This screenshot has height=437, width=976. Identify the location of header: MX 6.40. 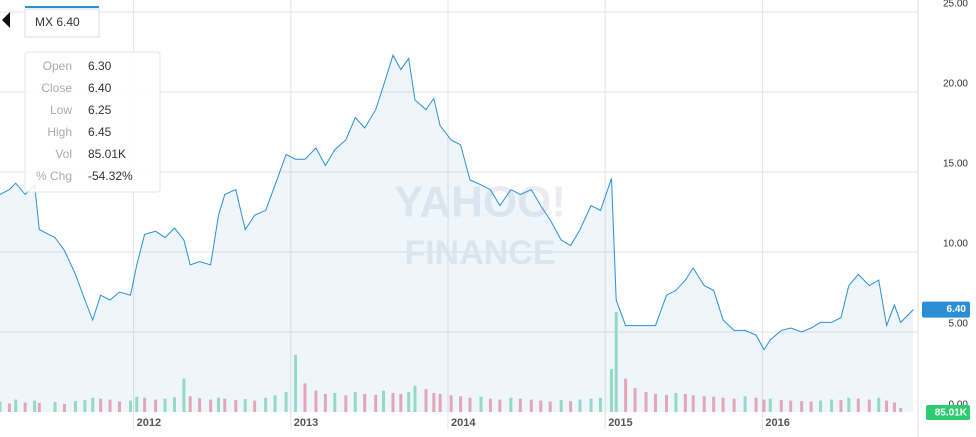
(57, 22).